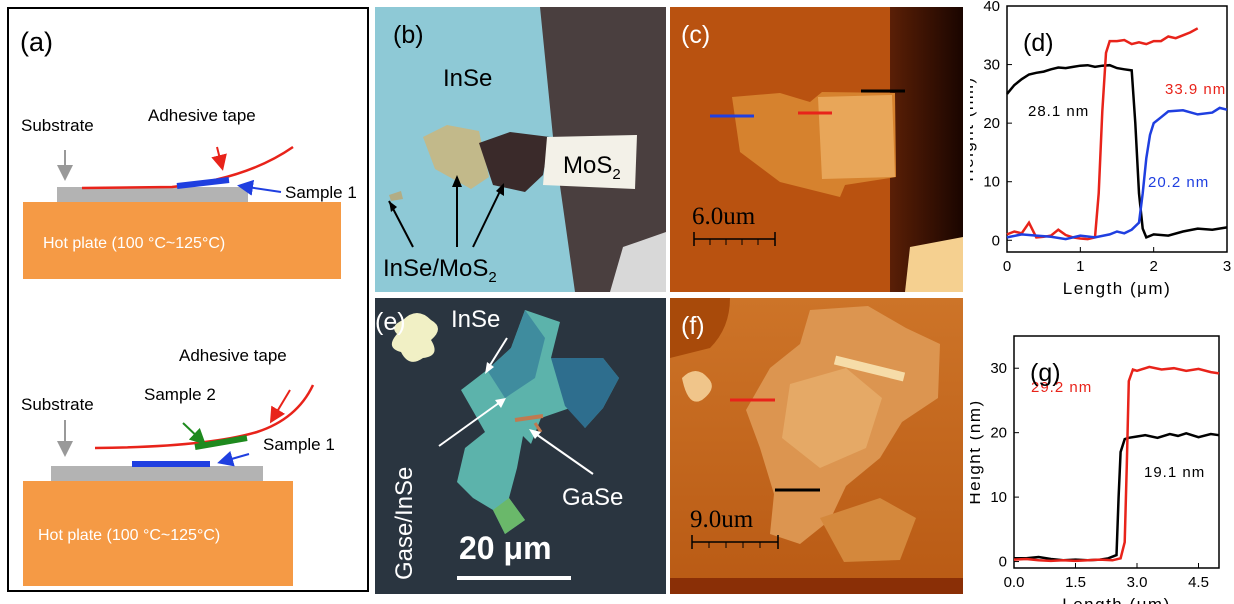 The width and height of the screenshot is (1234, 604). I want to click on inse-label: InSe, so click(468, 78).